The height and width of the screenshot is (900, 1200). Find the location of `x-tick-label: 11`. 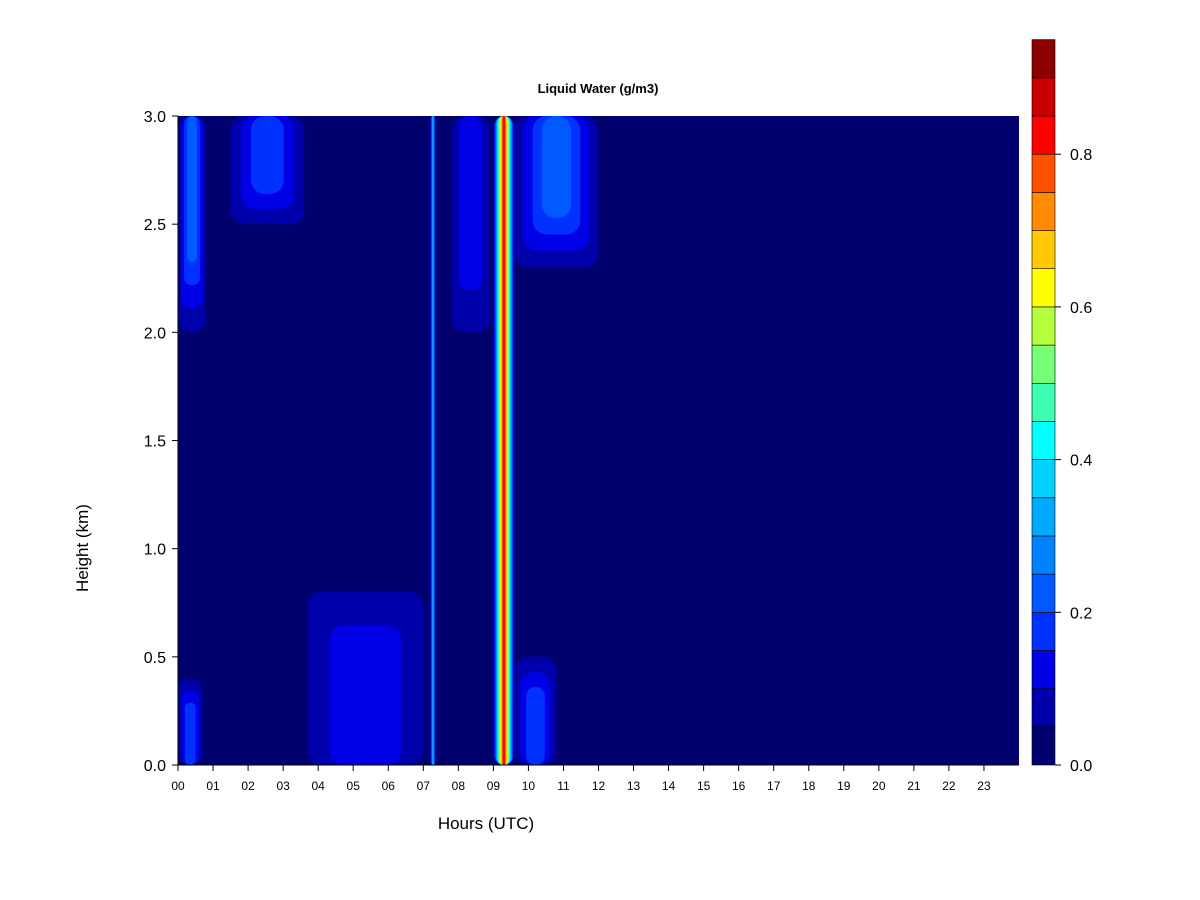

x-tick-label: 11 is located at coordinates (563, 786).